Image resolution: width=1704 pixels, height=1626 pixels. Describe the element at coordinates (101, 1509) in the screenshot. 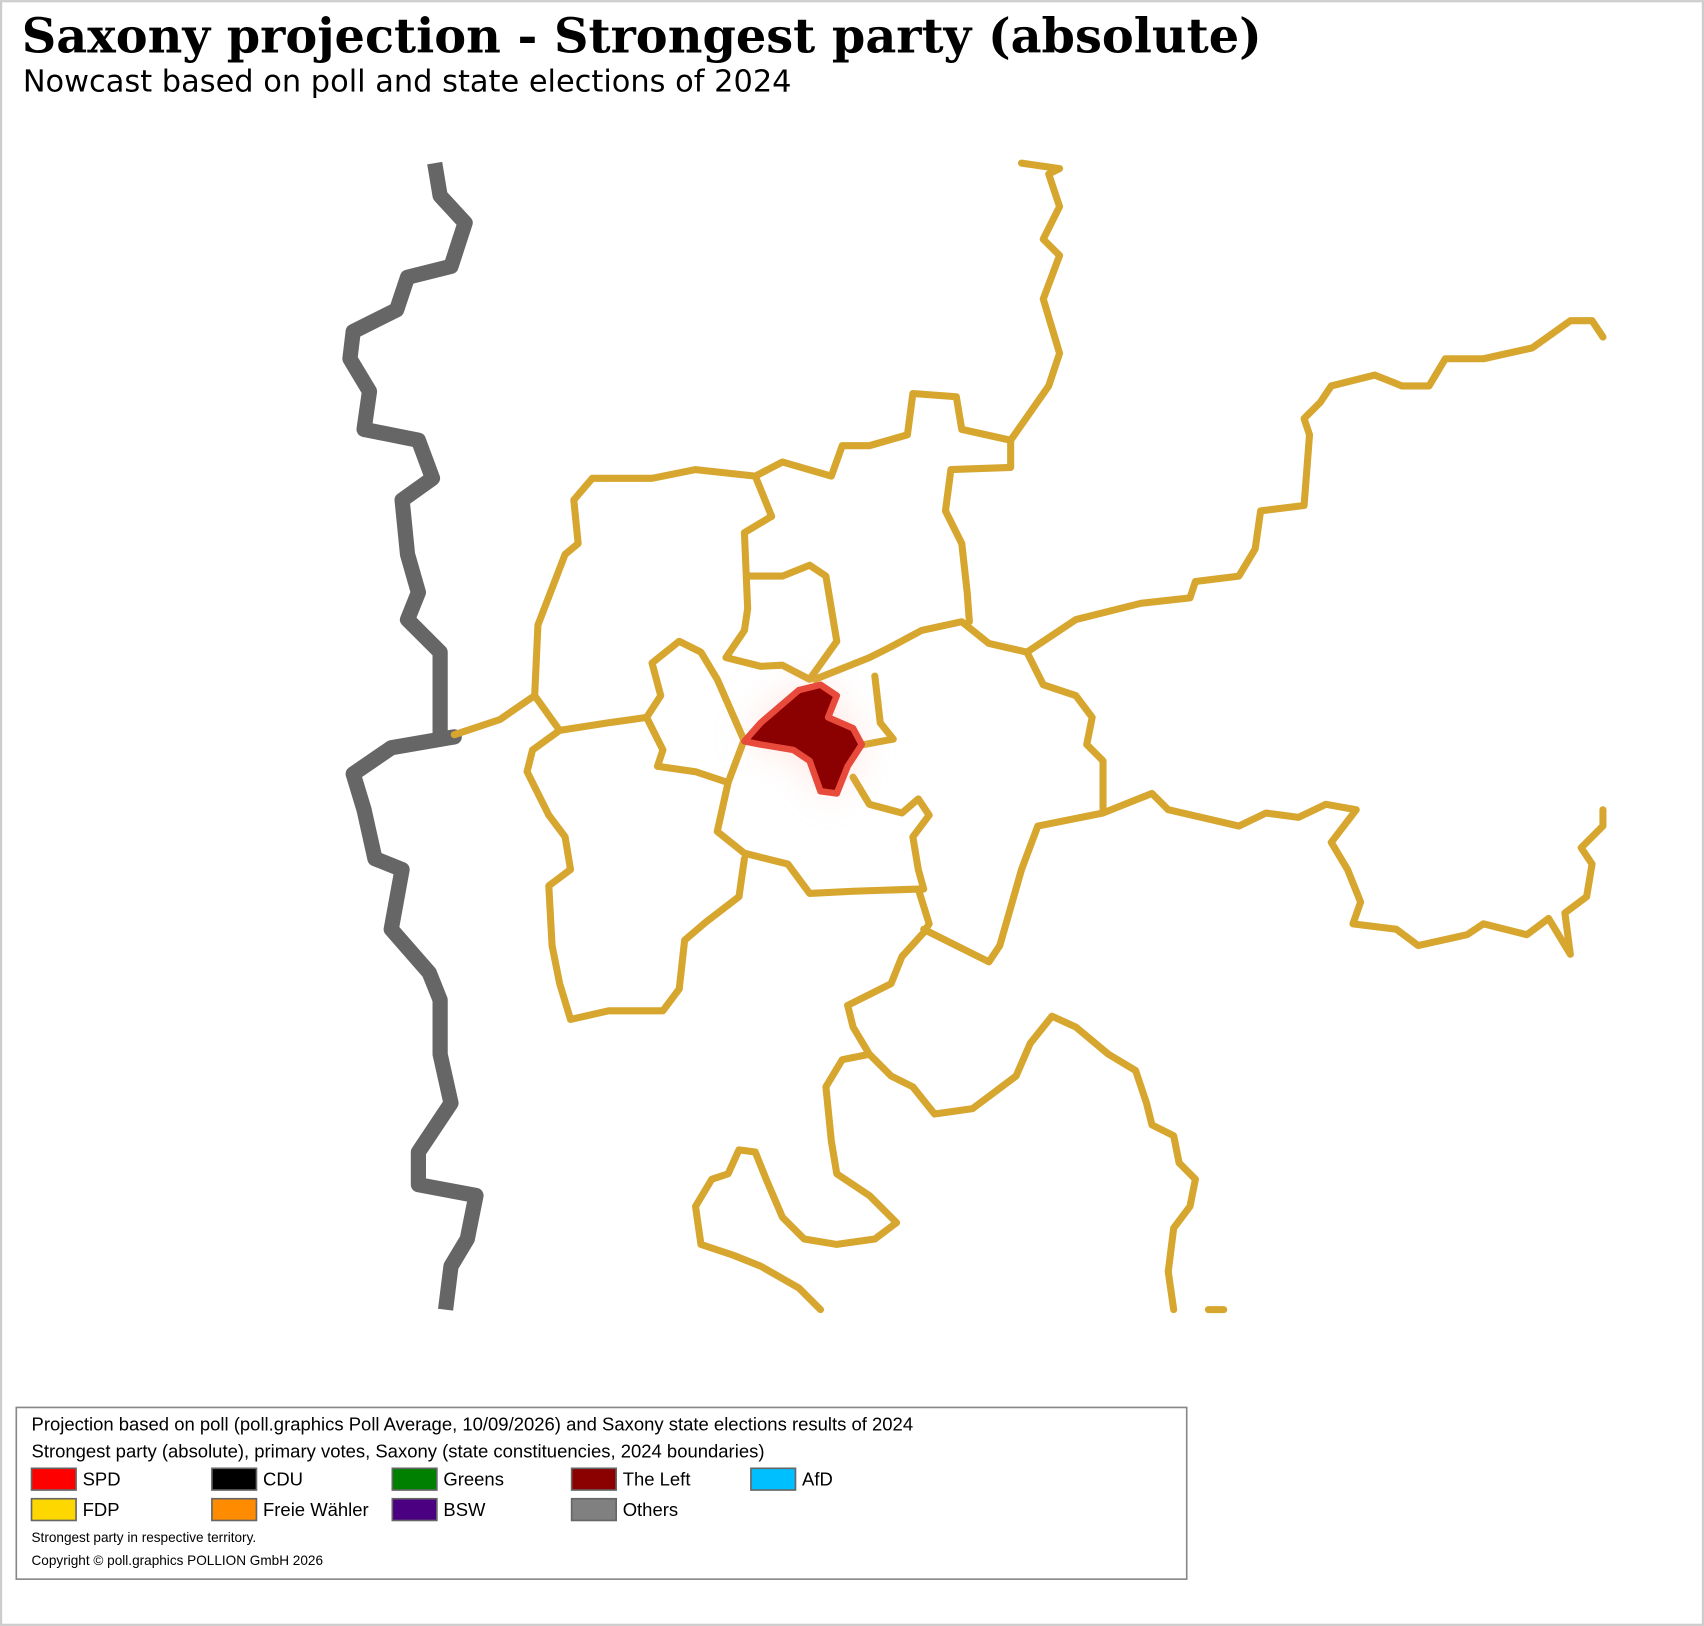

I see `legend-label: FDP` at that location.